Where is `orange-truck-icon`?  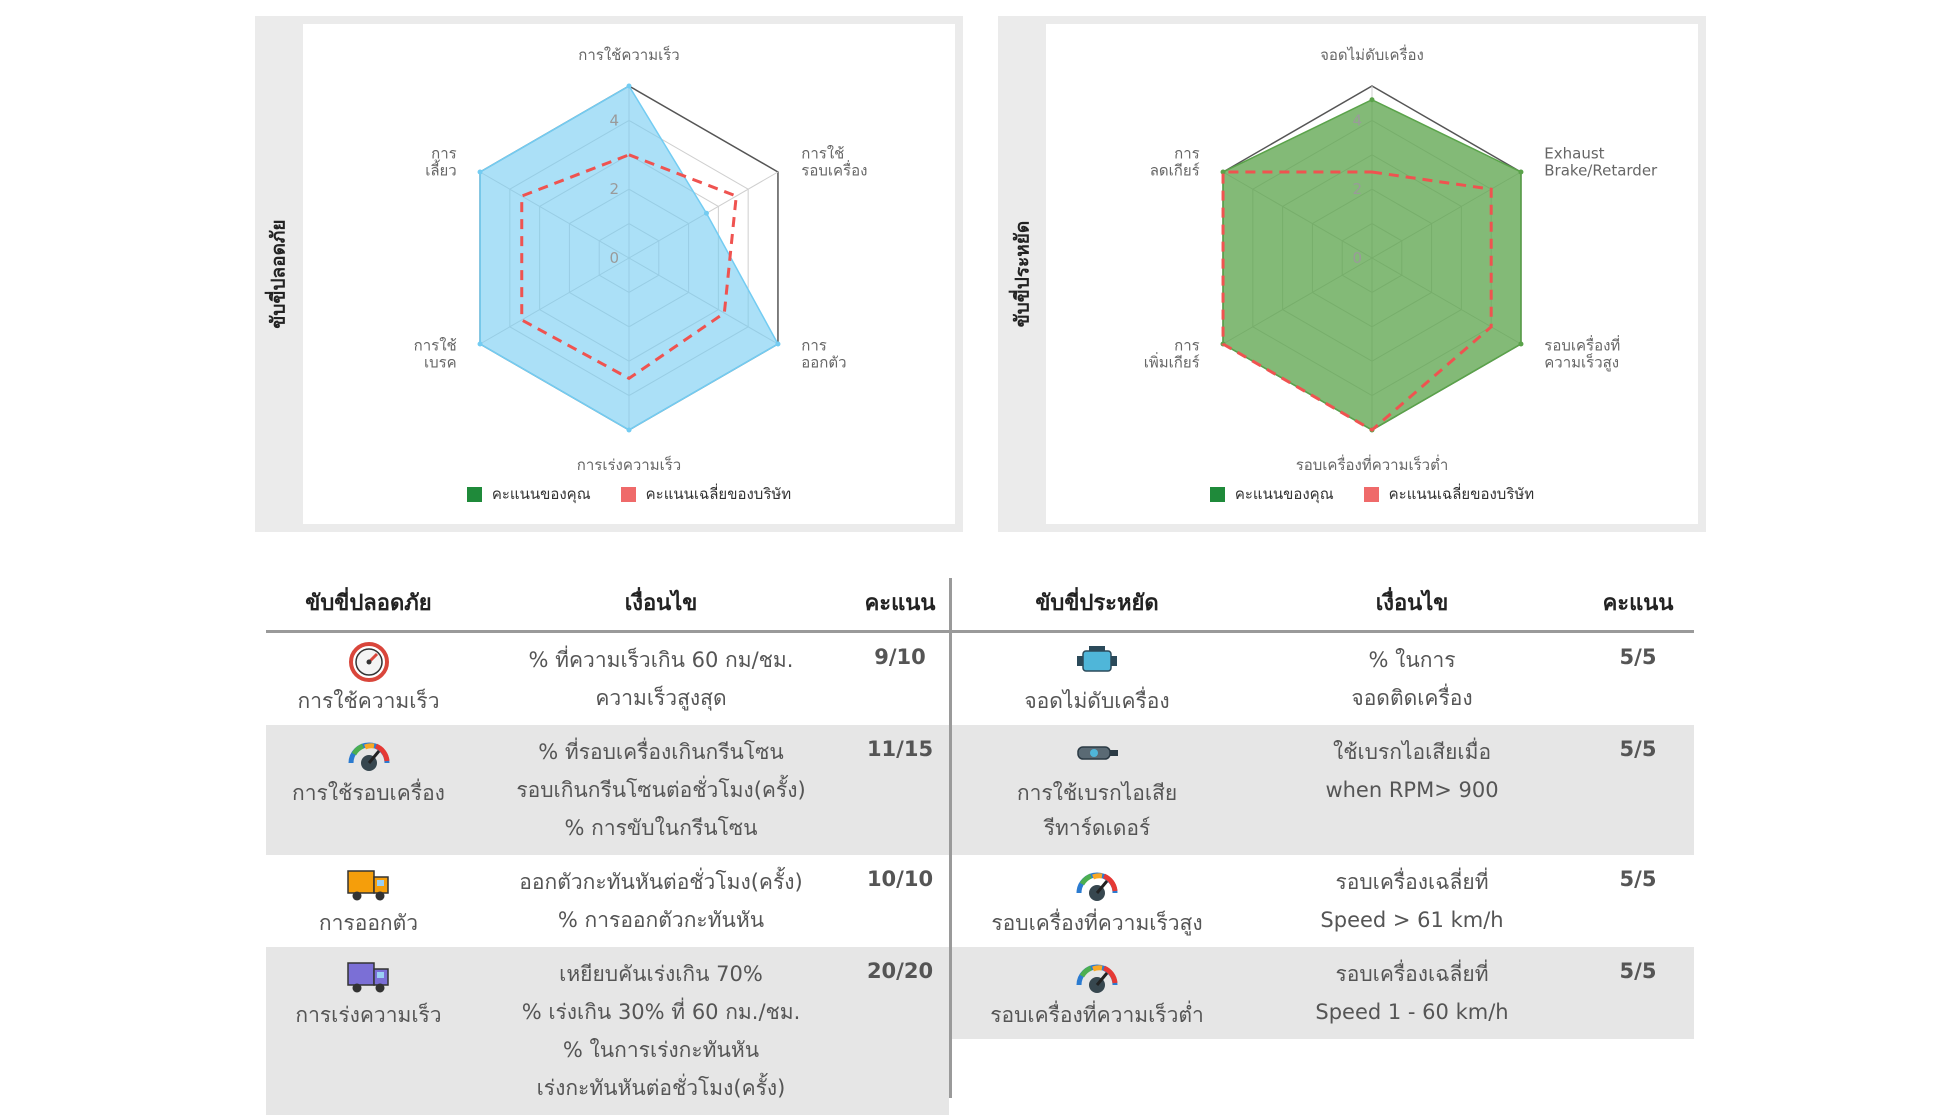 orange-truck-icon is located at coordinates (367, 885).